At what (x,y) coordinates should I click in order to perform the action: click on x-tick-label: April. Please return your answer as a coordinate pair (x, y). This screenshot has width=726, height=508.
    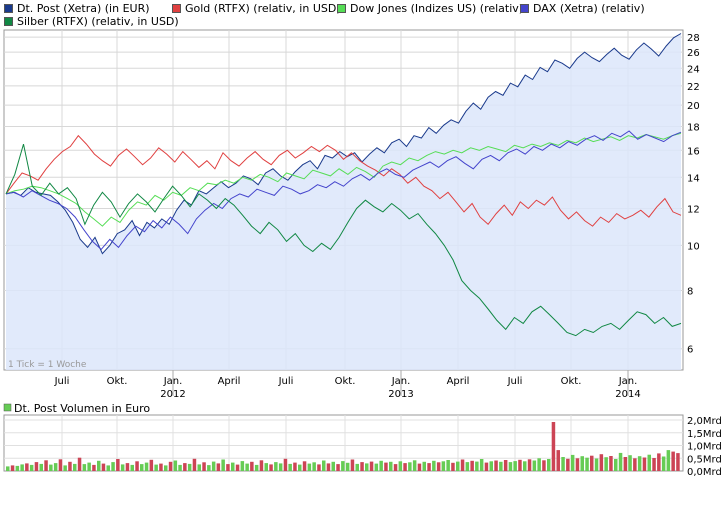
    Looking at the image, I should click on (458, 381).